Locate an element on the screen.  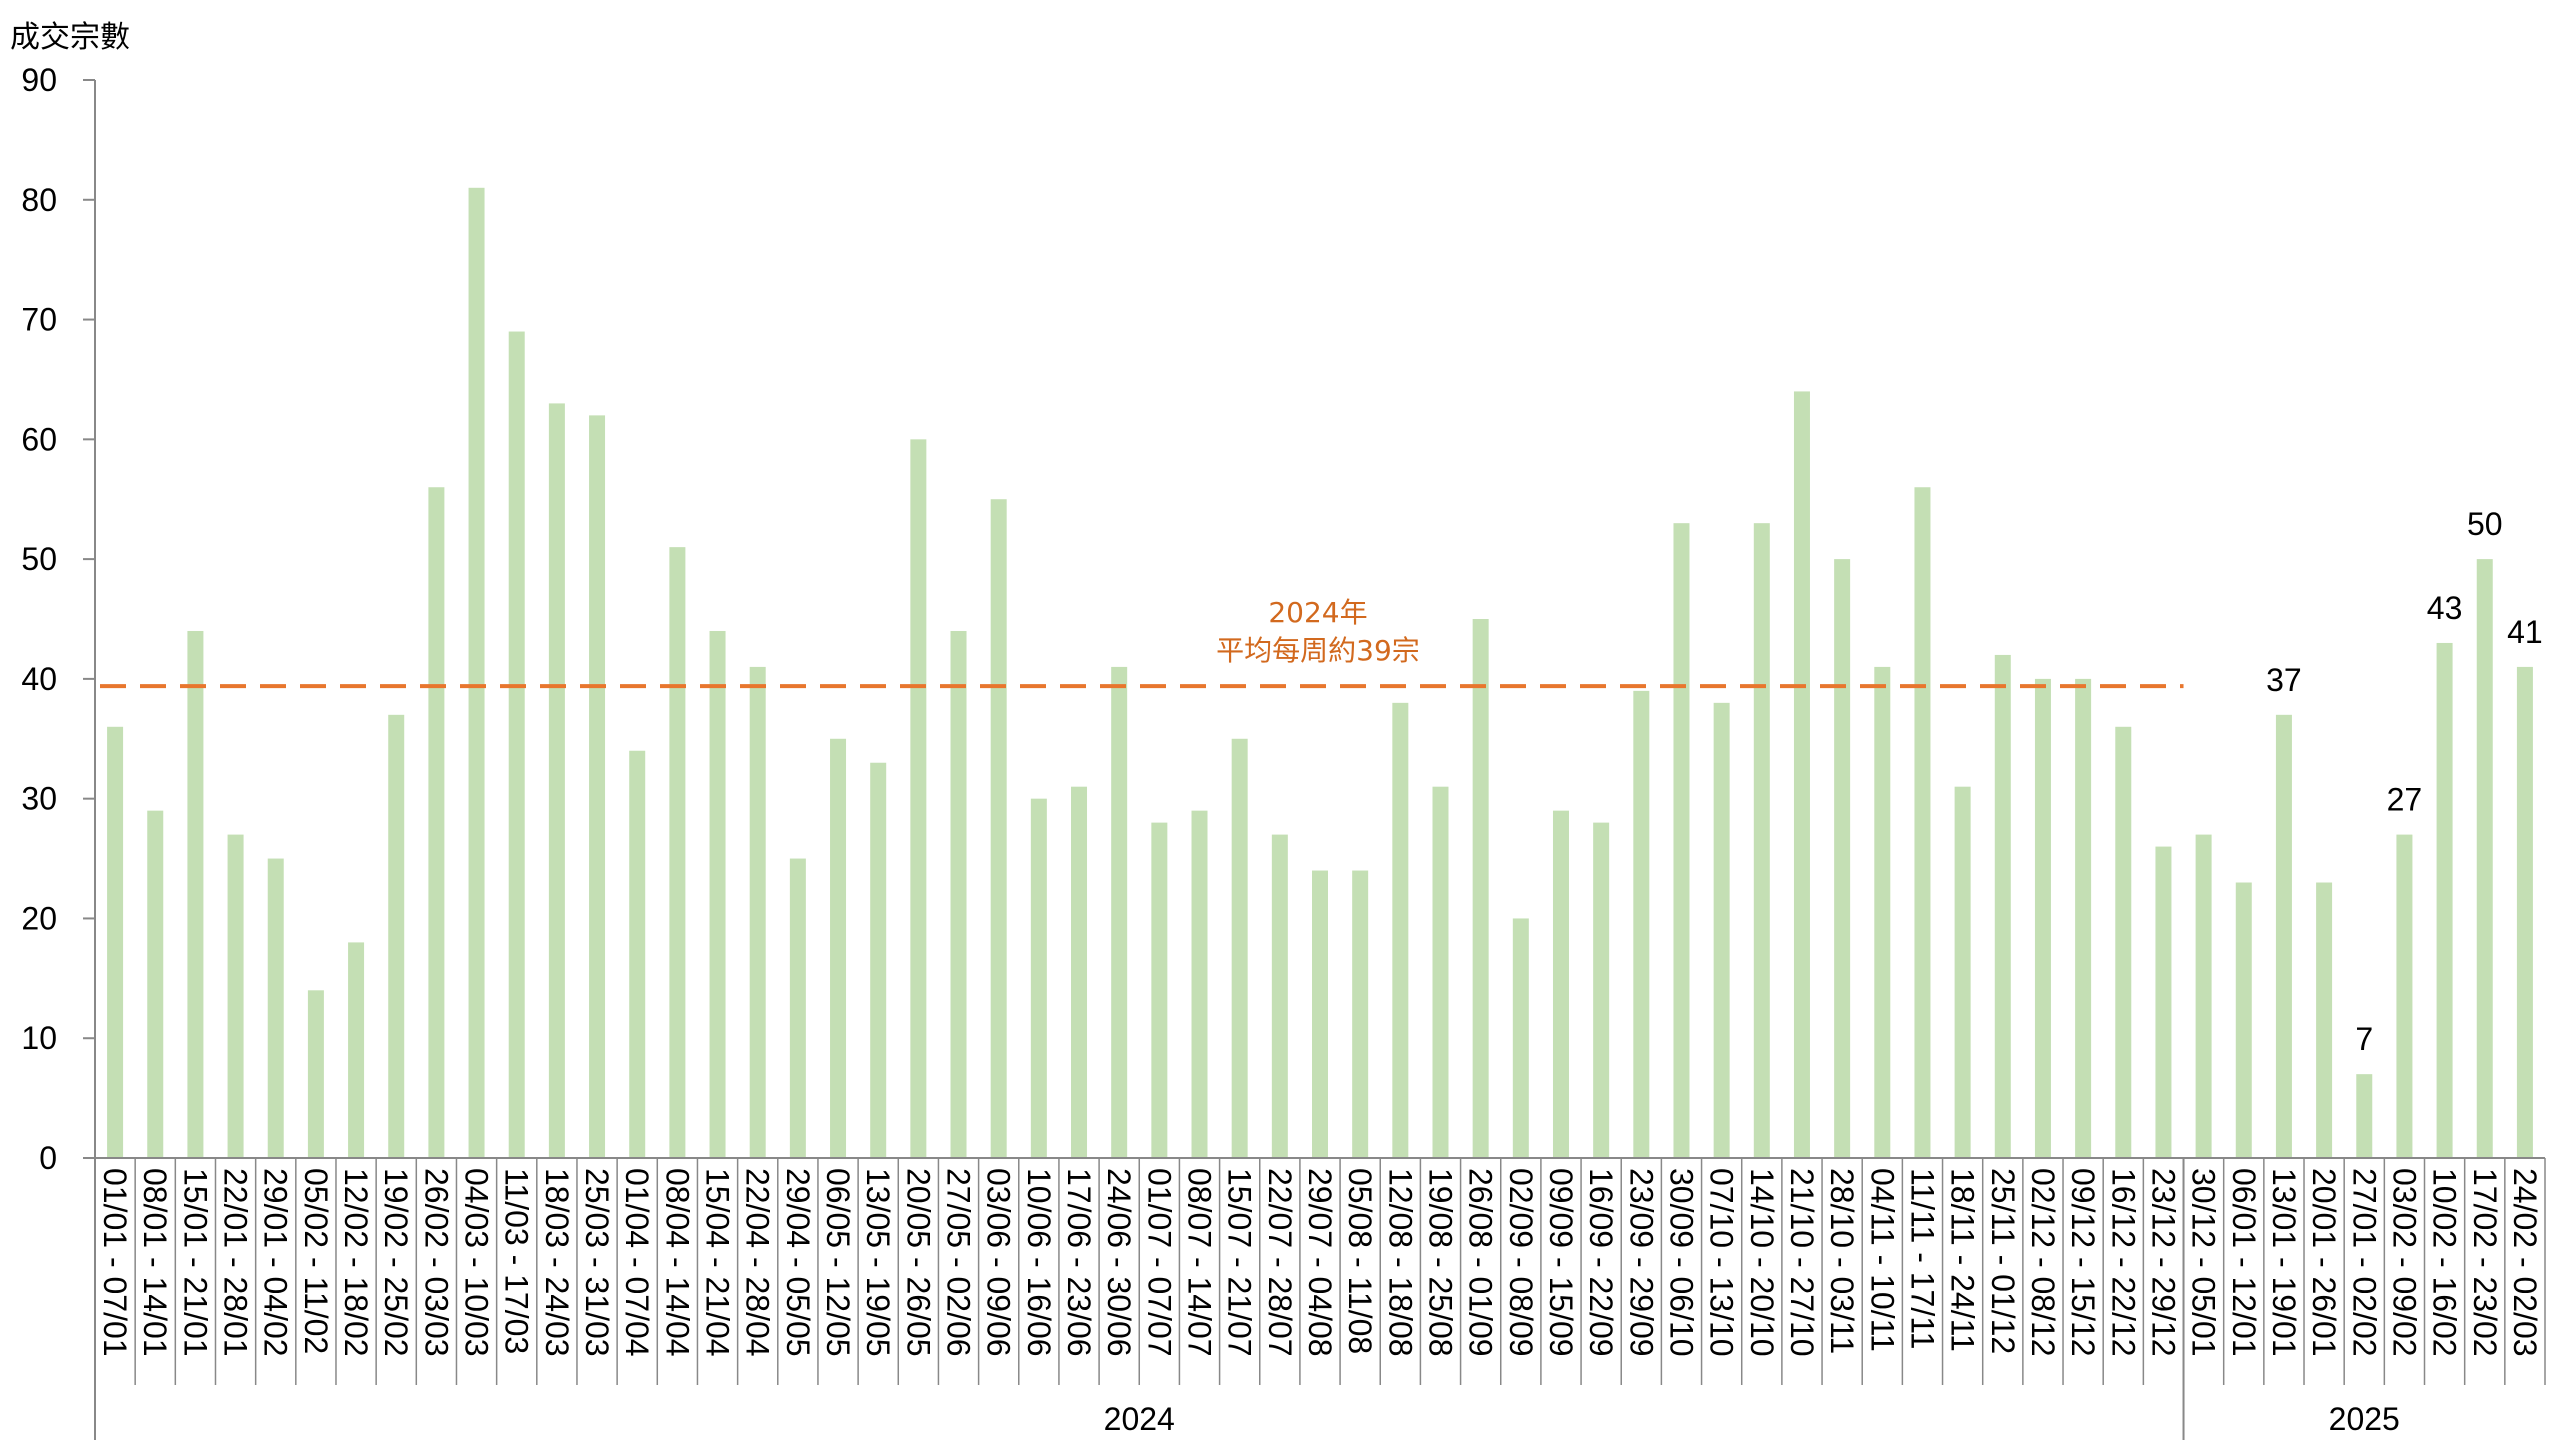
x-tick-label-36: 09/09 - 15/09 is located at coordinates (1561, 1262).